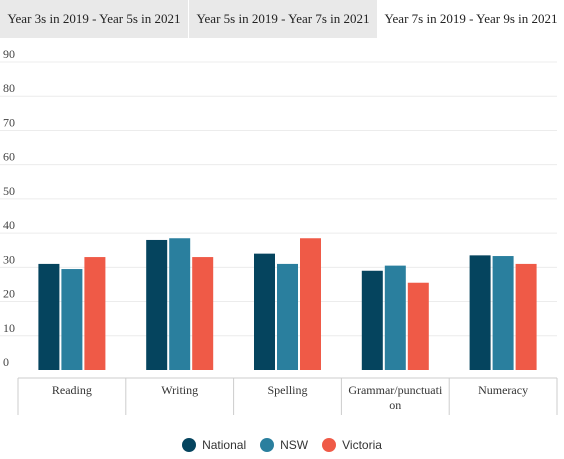 Image resolution: width=564 pixels, height=459 pixels. Describe the element at coordinates (9, 259) in the screenshot. I see `y-tick-label: 30` at that location.